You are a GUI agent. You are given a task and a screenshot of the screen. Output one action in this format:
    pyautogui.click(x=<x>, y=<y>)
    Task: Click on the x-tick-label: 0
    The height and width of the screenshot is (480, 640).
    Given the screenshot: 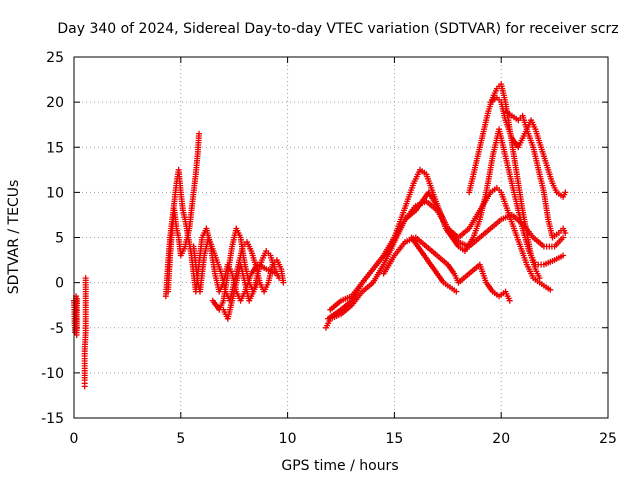 What is the action you would take?
    pyautogui.click(x=74, y=439)
    